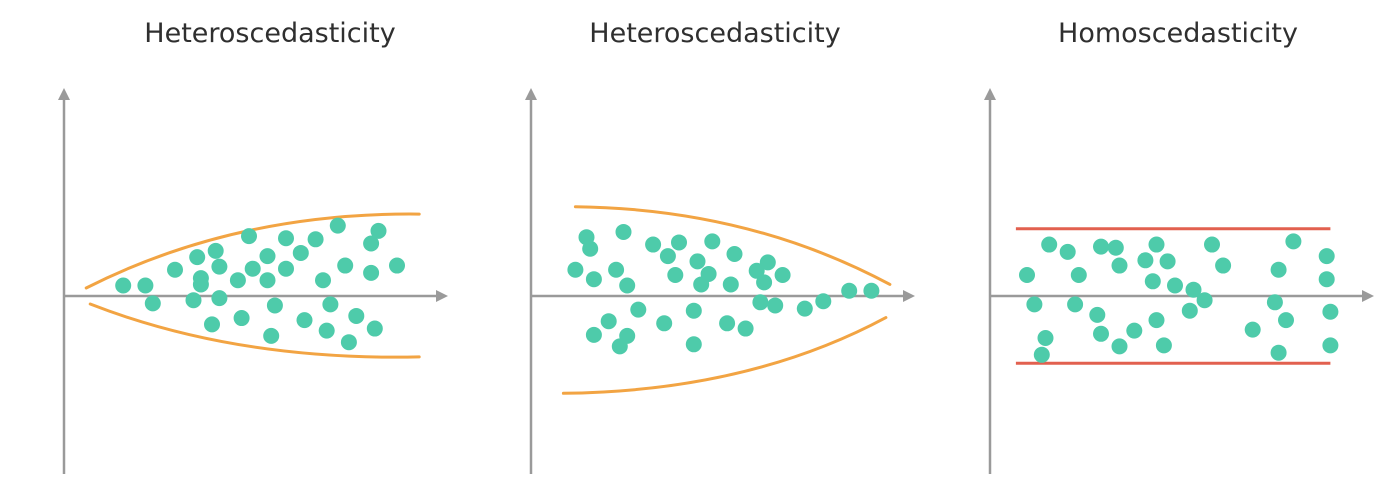 This screenshot has width=1400, height=495. I want to click on chart-title-homoscedasticity: Homoscedasticity, so click(1178, 33).